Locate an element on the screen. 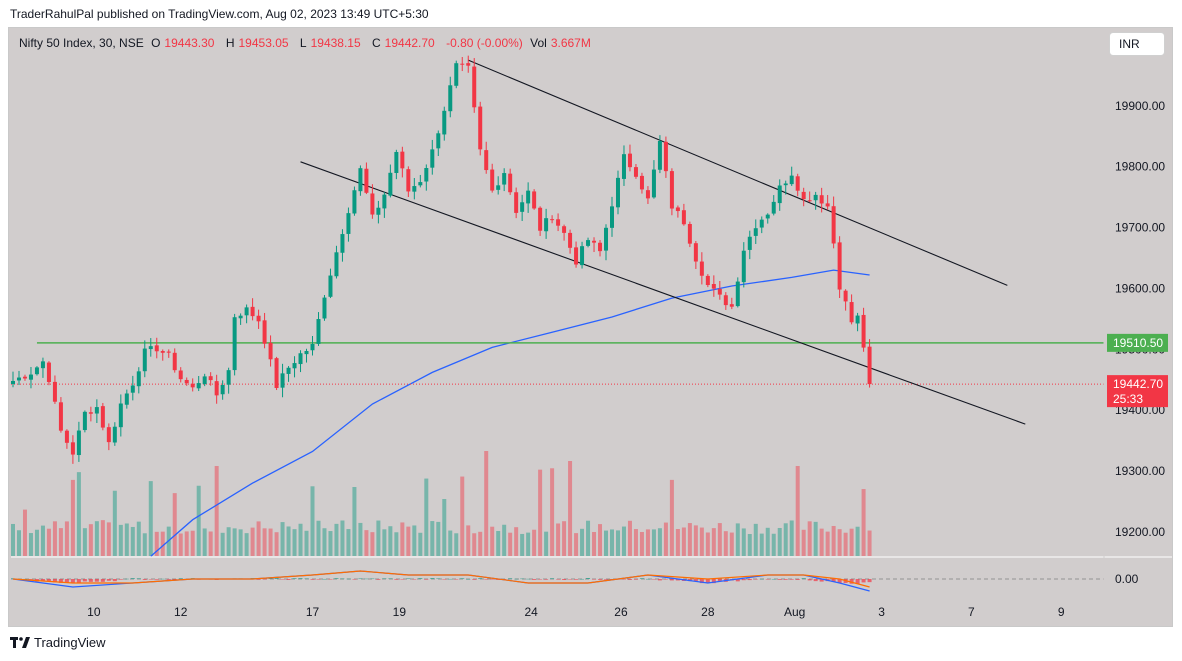  low-label: L is located at coordinates (303, 43).